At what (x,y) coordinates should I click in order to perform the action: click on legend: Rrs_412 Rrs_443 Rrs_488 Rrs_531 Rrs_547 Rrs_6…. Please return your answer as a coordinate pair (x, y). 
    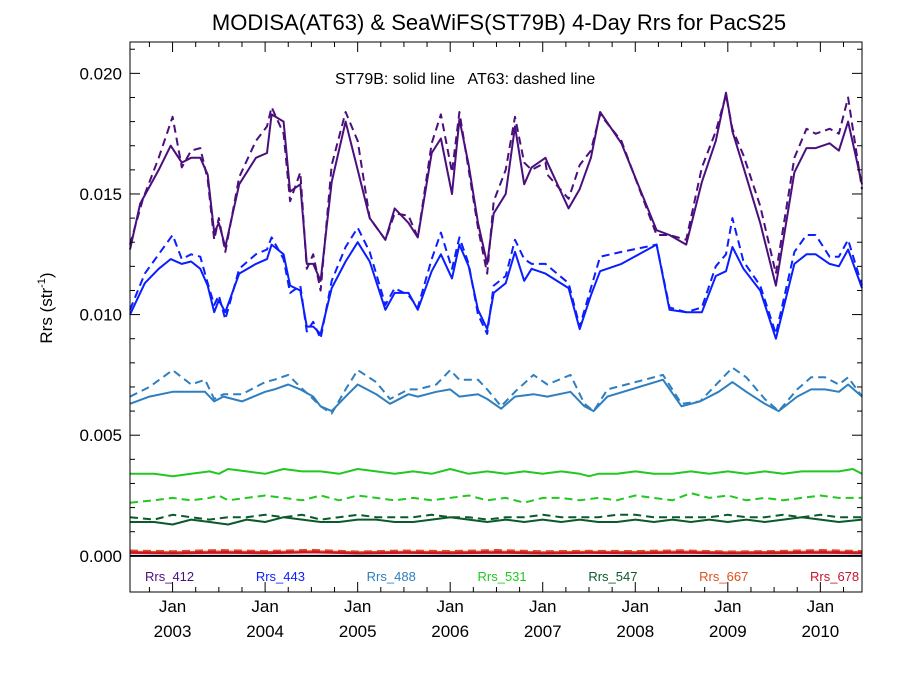
    Looking at the image, I should click on (502, 576).